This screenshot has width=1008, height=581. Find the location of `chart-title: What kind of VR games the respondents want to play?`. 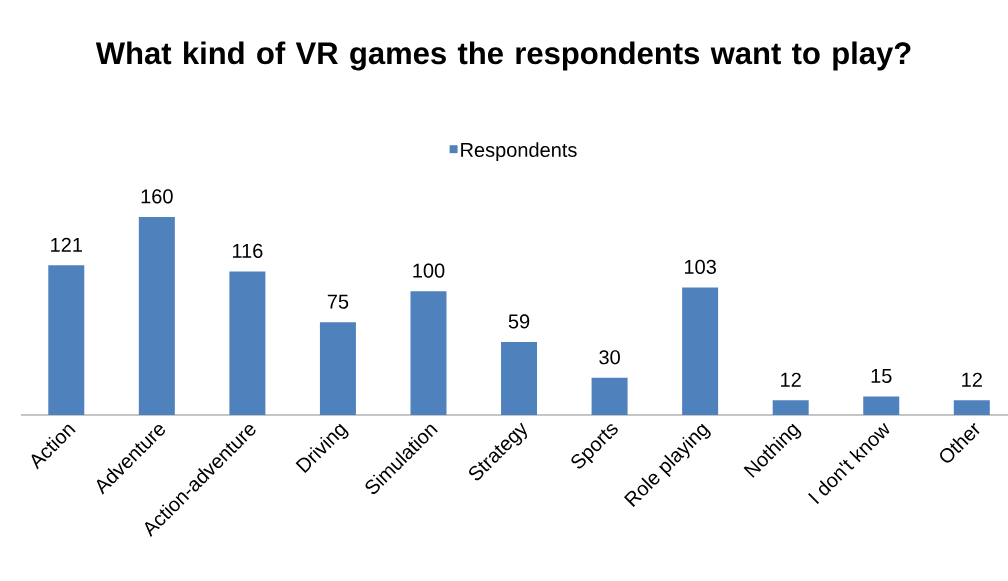

chart-title: What kind of VR games the respondents want to play? is located at coordinates (503, 56).